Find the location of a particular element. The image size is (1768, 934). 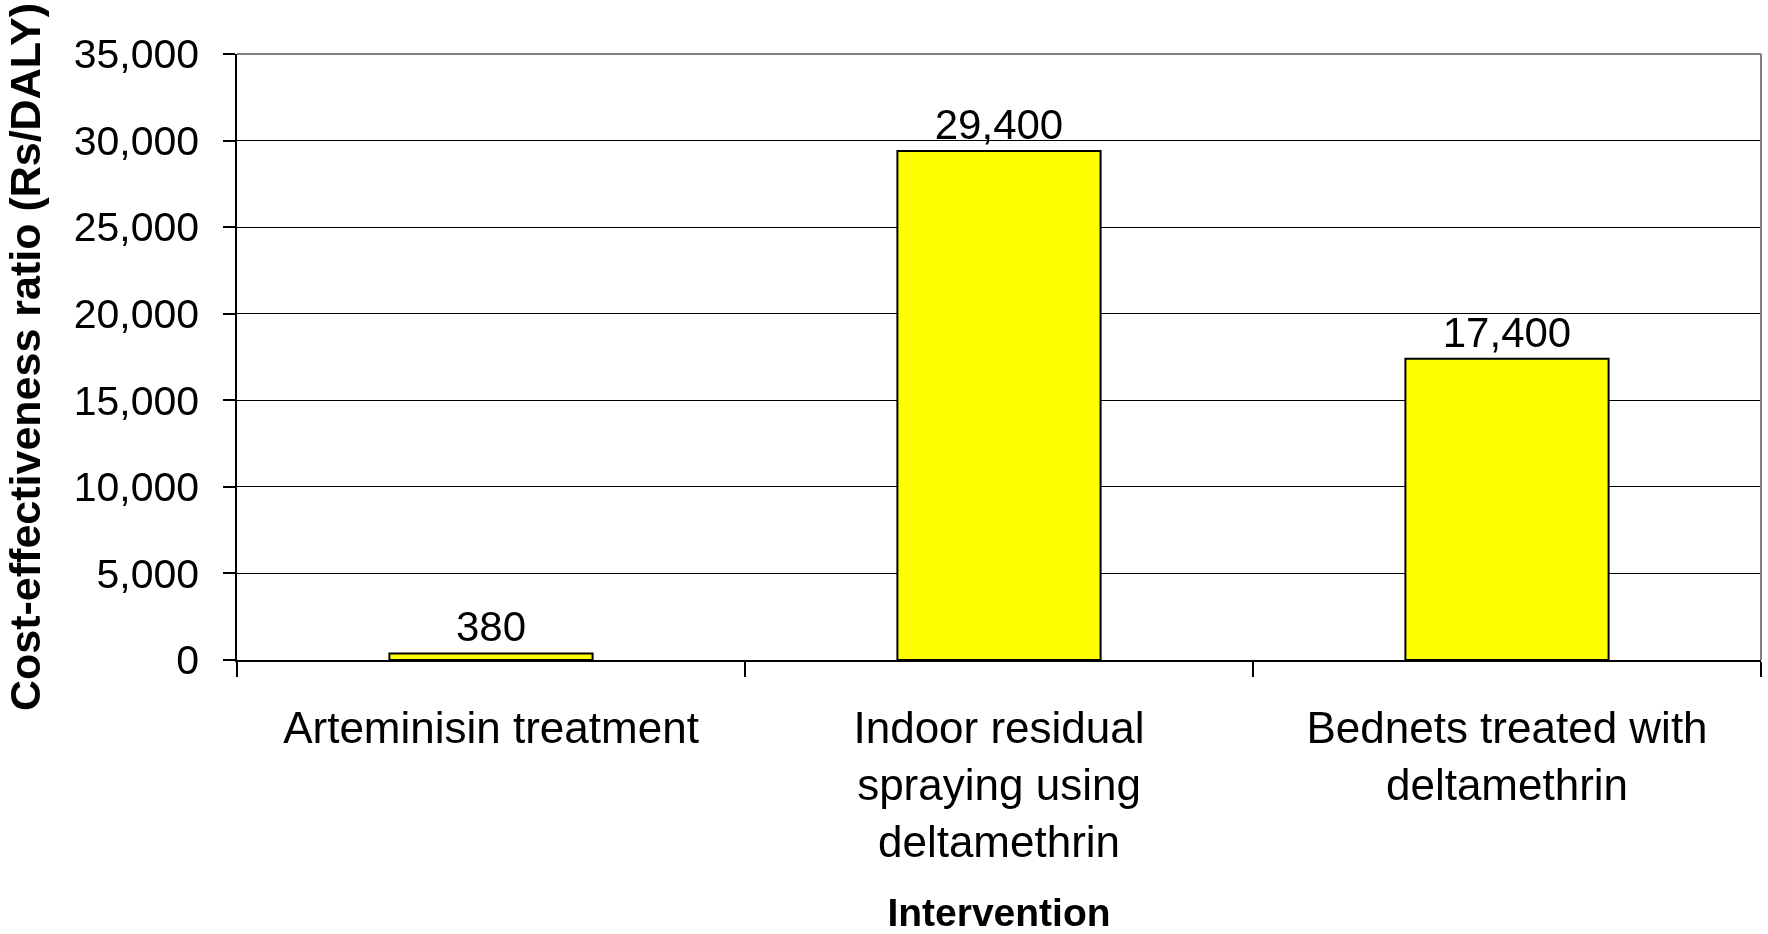

y-tick-label: 25,000 is located at coordinates (136, 227).